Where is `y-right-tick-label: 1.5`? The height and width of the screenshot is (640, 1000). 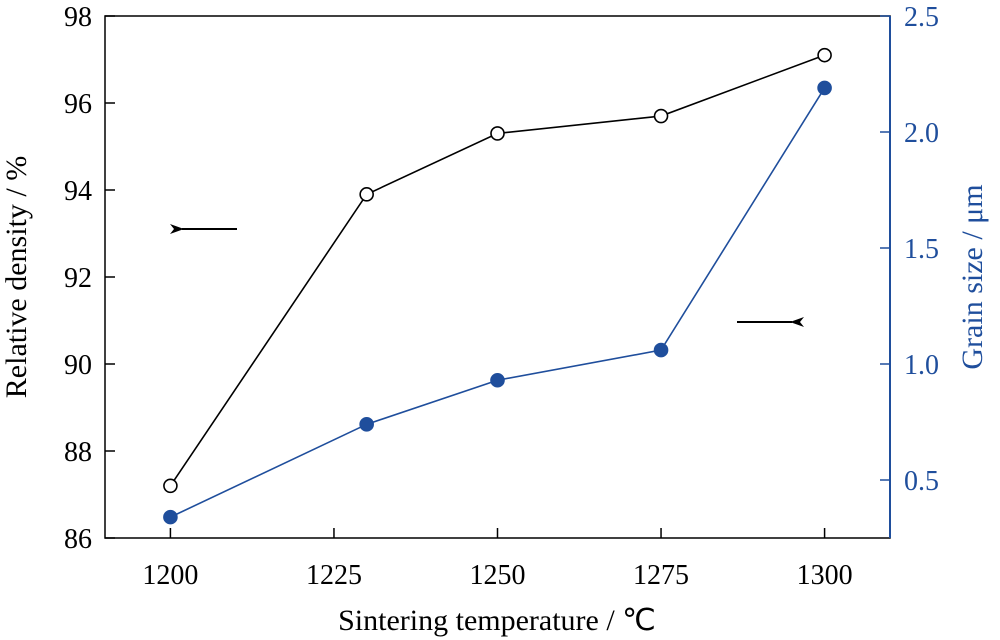 y-right-tick-label: 1.5 is located at coordinates (921, 249).